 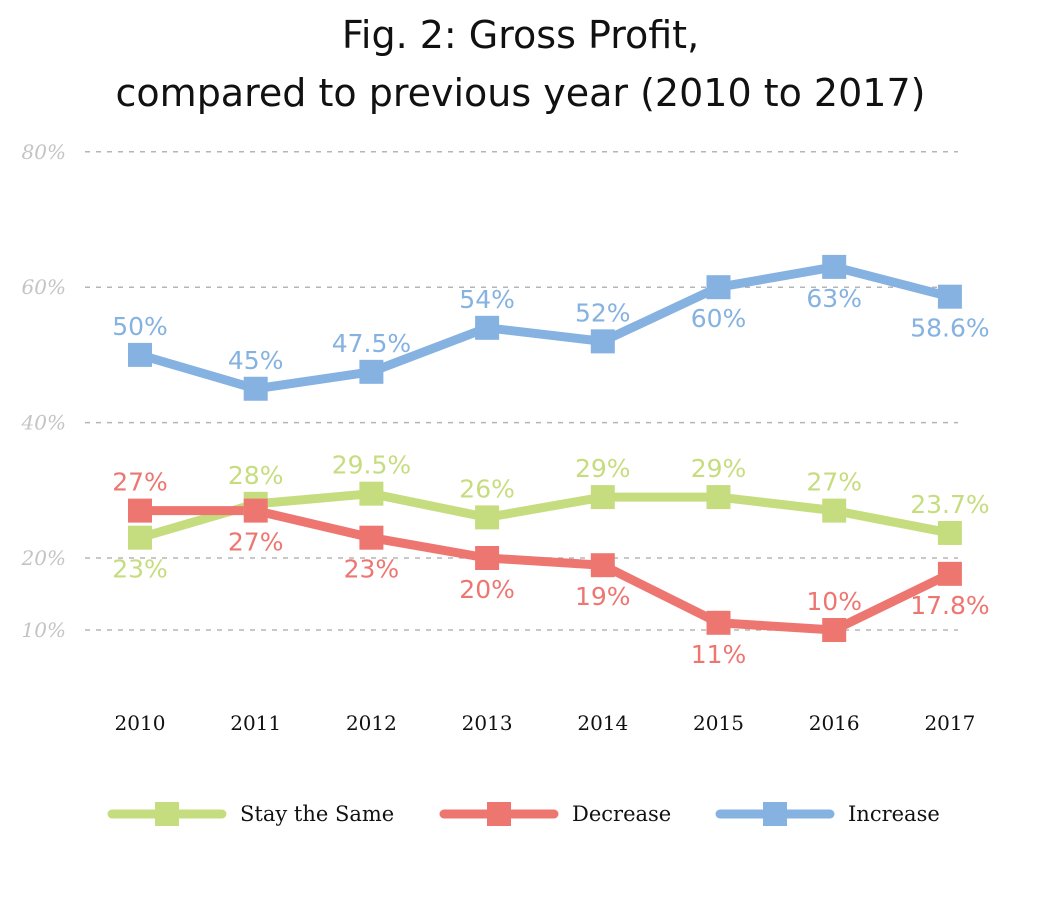 I want to click on data-label-increase-2011: 45%, so click(x=256, y=360).